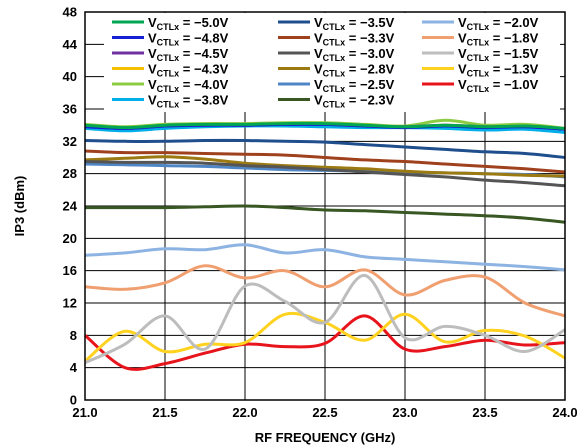 The image size is (586, 448). What do you see at coordinates (70, 76) in the screenshot?
I see `y-tick-label: 40` at bounding box center [70, 76].